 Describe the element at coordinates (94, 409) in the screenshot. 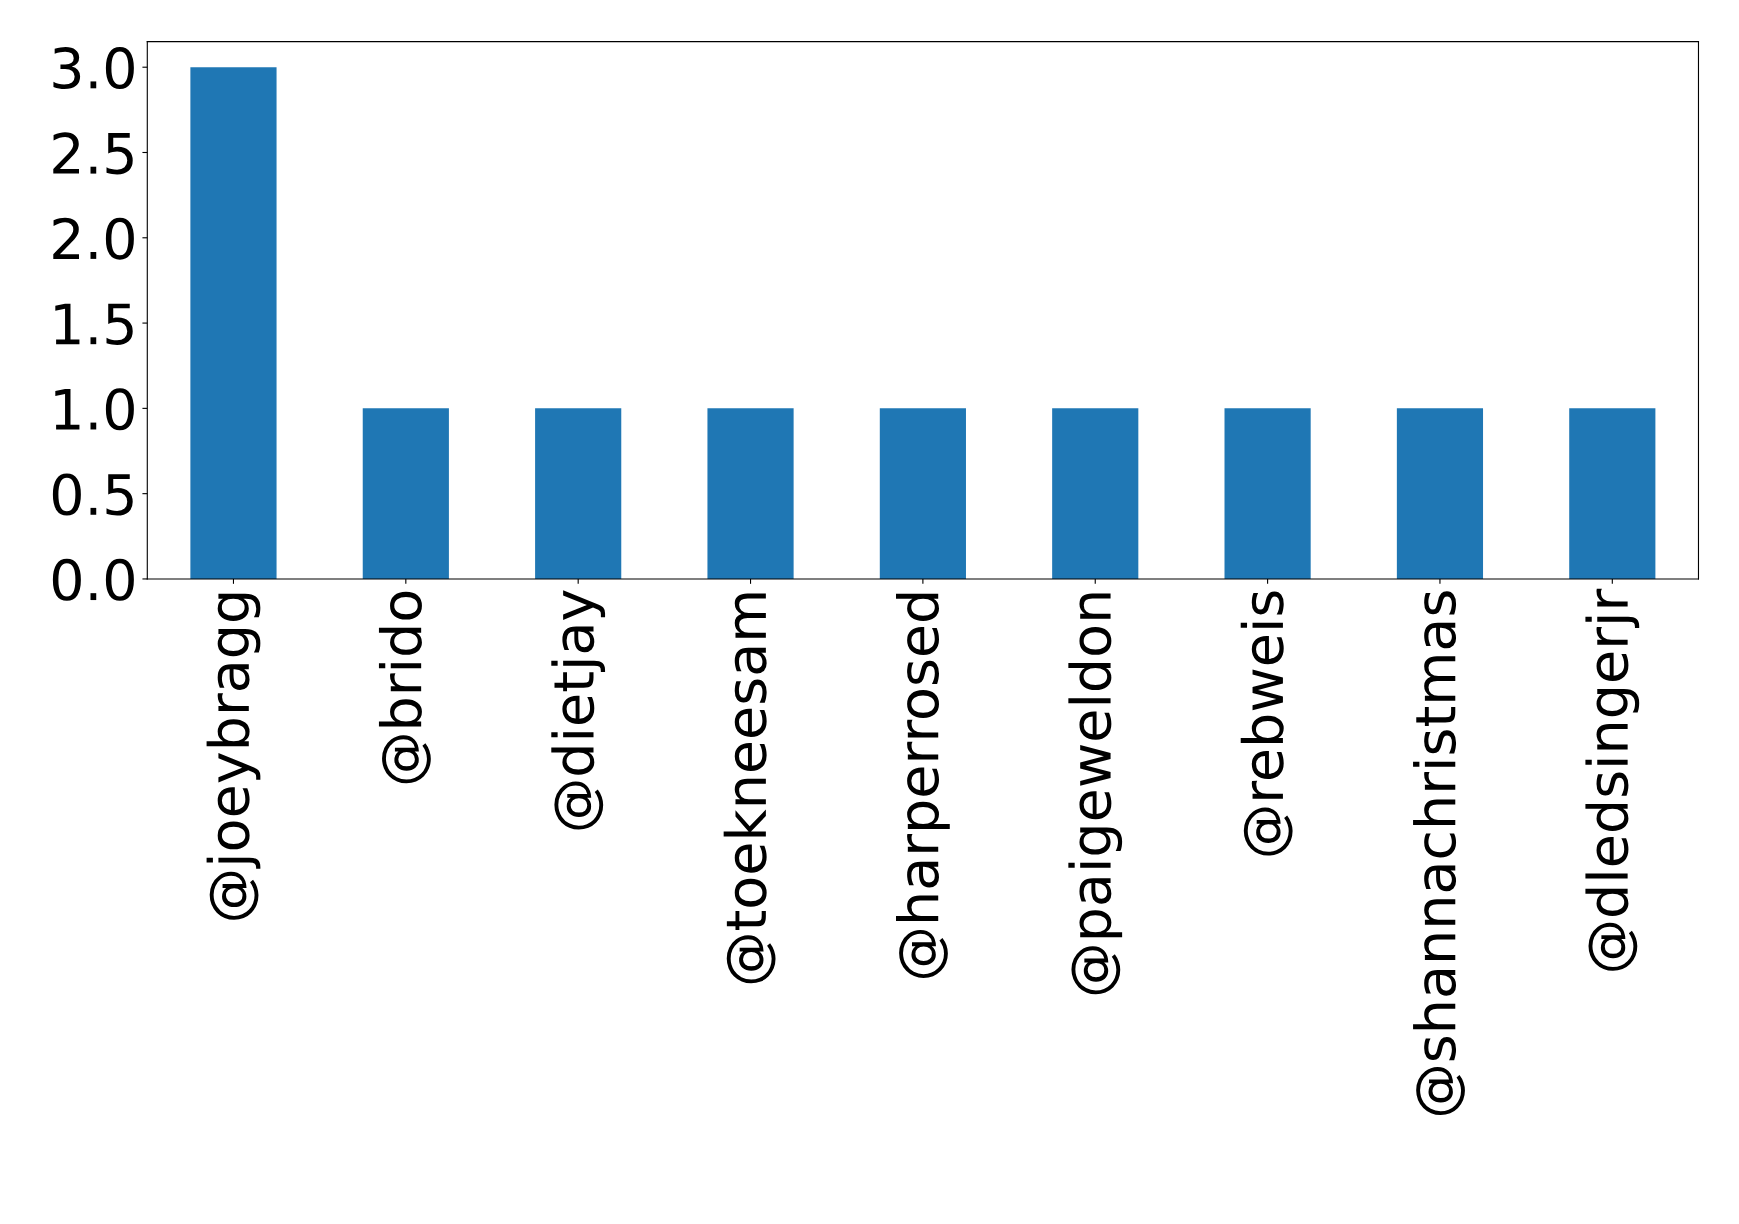

I see `y-tick-label: 1.0` at that location.